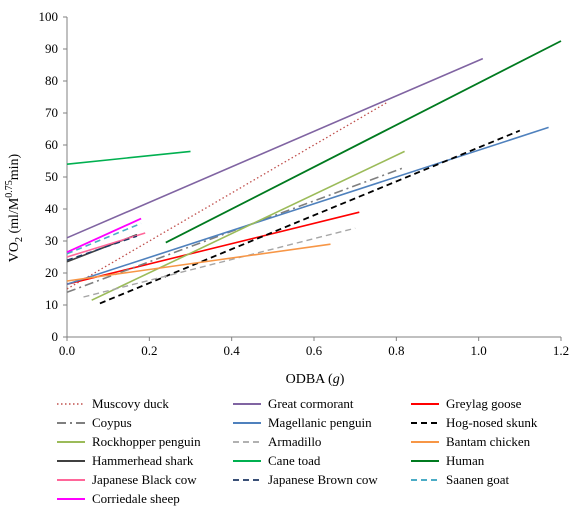 Image resolution: width=586 pixels, height=523 pixels. I want to click on legend-item-muscovy-duck: Muscovy duck, so click(113, 403).